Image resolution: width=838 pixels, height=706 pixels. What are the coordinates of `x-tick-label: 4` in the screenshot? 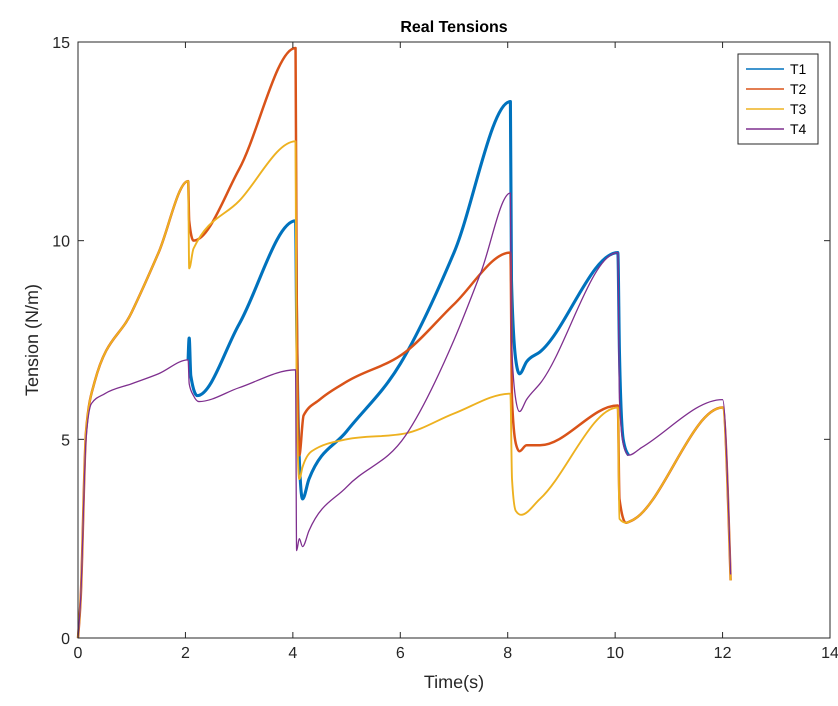 It's located at (293, 653).